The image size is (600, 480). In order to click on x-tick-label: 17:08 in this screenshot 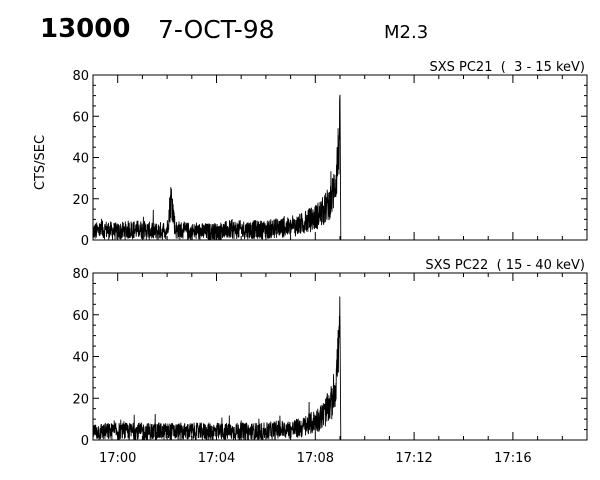, I will do `click(315, 458)`.